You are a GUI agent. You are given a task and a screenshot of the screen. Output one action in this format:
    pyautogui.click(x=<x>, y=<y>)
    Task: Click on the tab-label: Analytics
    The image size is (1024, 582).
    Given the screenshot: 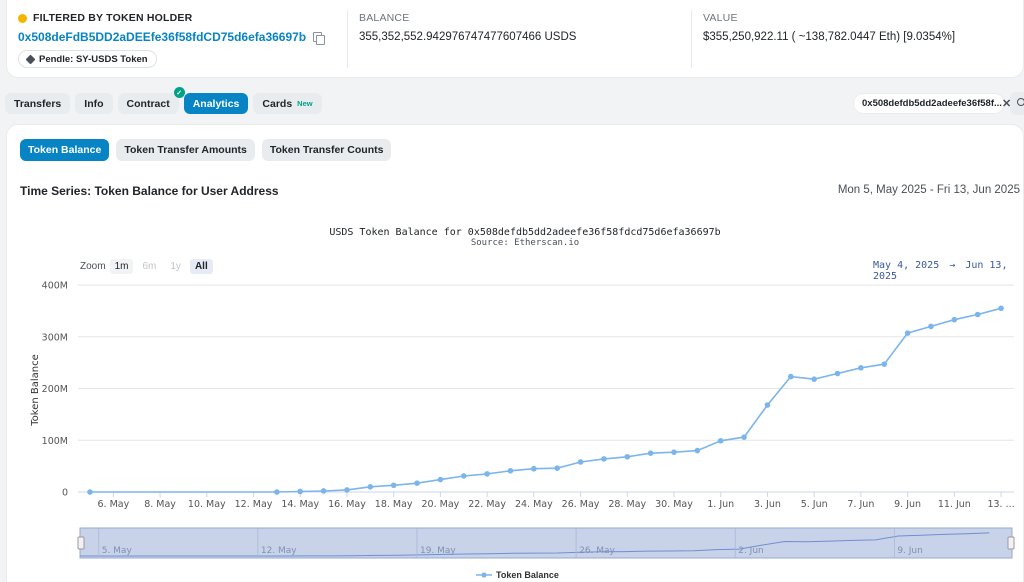 What is the action you would take?
    pyautogui.click(x=216, y=103)
    